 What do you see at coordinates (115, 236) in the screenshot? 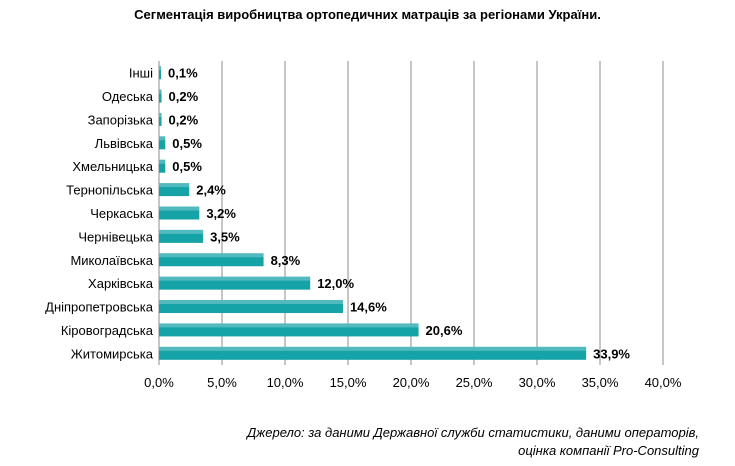
I see `category-label: Чернівецька` at bounding box center [115, 236].